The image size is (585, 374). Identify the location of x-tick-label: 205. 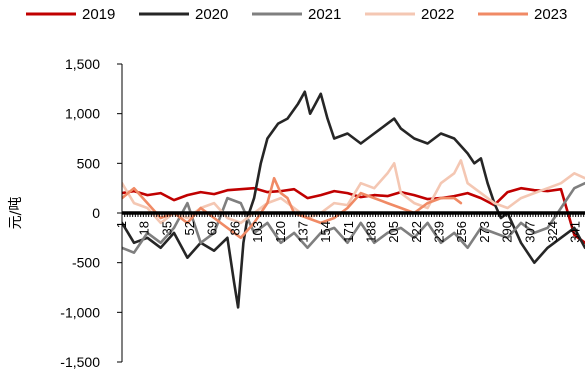
(393, 232).